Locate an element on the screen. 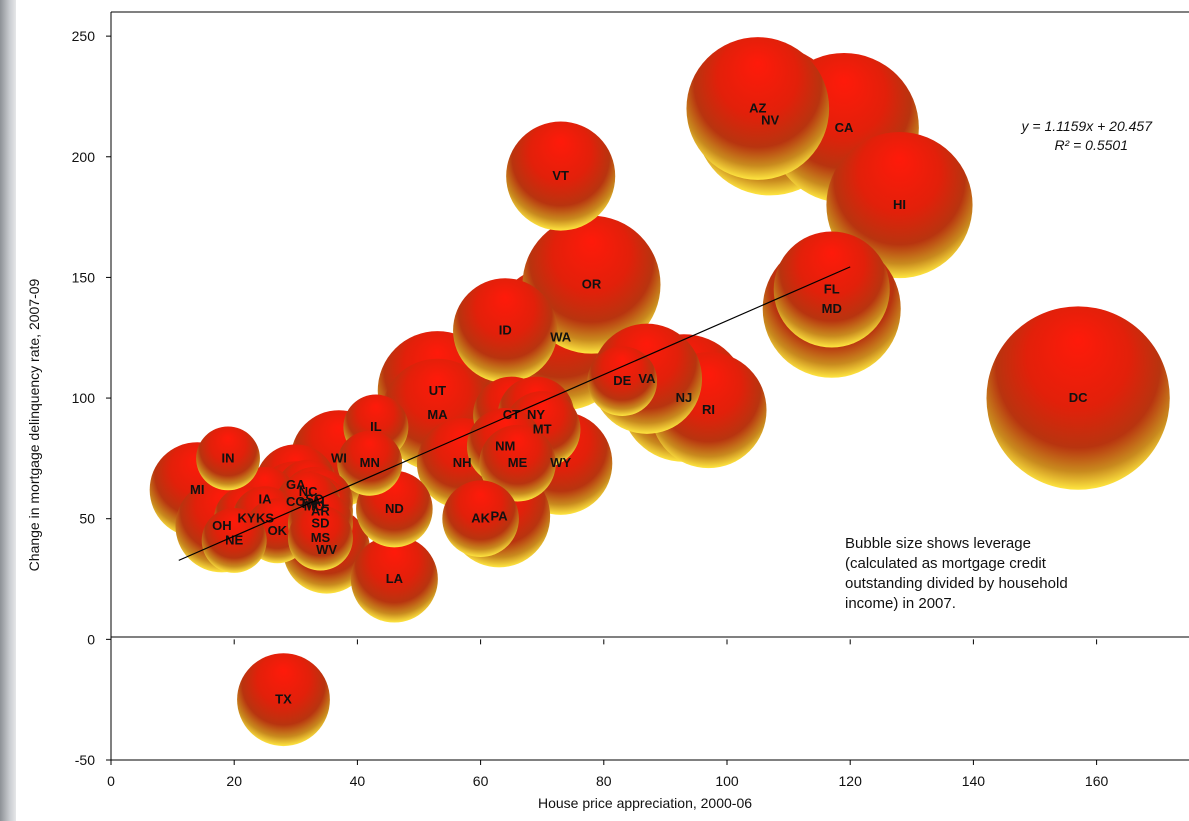 Image resolution: width=1189 pixels, height=821 pixels. bubble-label-ks: KS is located at coordinates (265, 518).